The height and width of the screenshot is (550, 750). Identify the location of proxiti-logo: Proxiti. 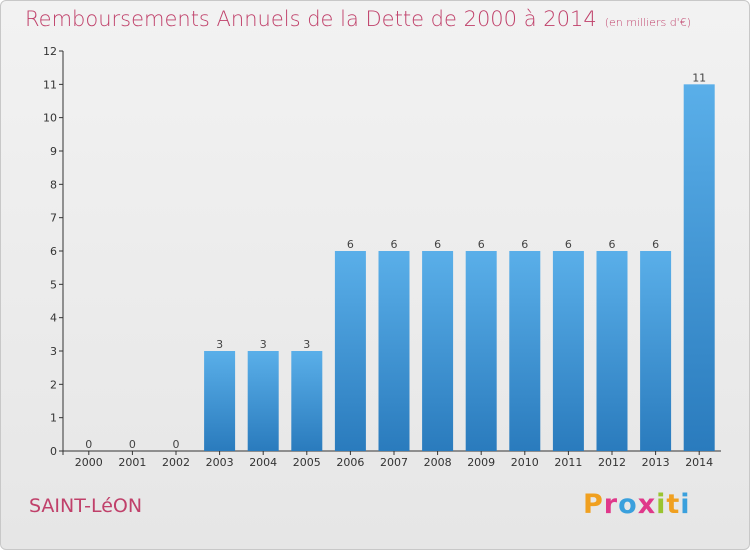
(637, 504).